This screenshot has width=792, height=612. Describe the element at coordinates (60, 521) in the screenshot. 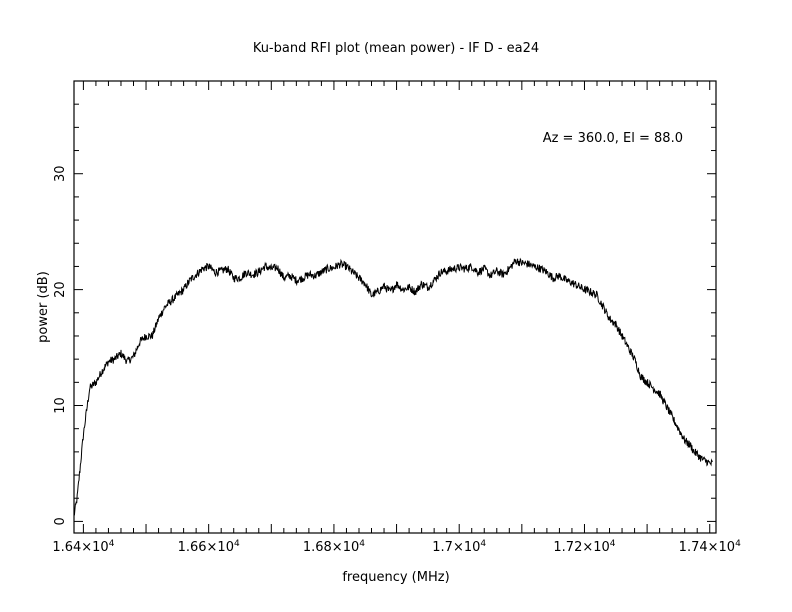

I see `y-tick-label: 0` at that location.